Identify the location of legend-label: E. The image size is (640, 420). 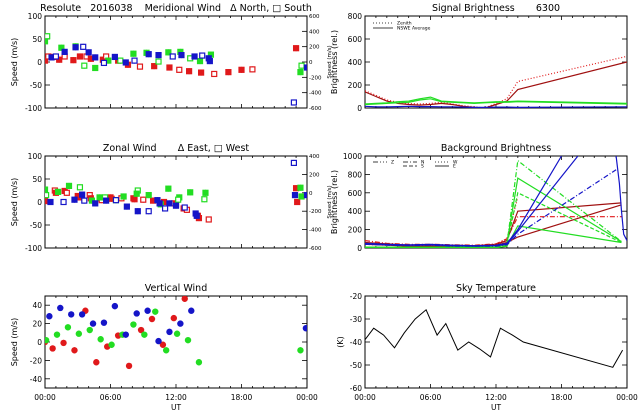
(454, 167).